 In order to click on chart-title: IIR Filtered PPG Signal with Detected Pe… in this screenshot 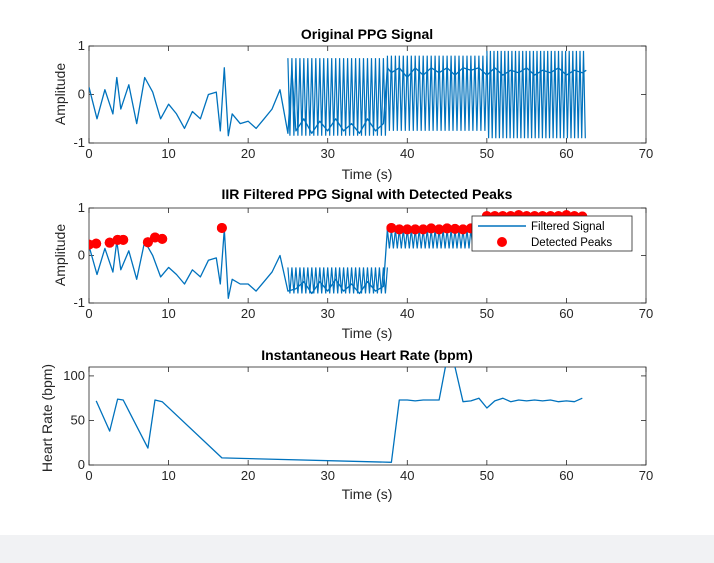, I will do `click(367, 194)`.